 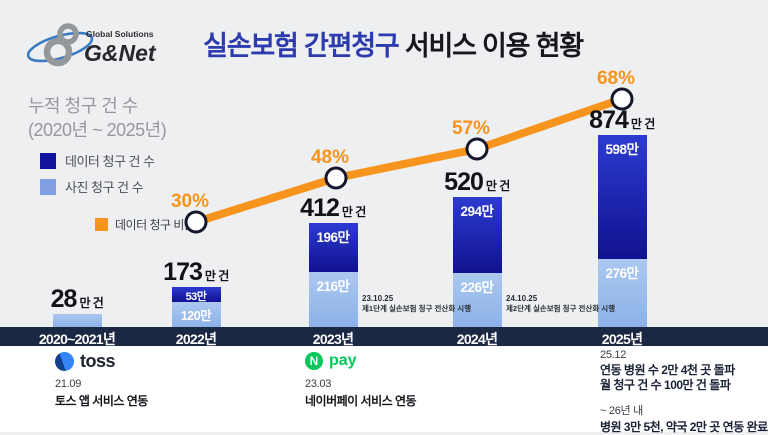 I want to click on chart-title-line2: (2020년 ~ 2025년), so click(x=97, y=130).